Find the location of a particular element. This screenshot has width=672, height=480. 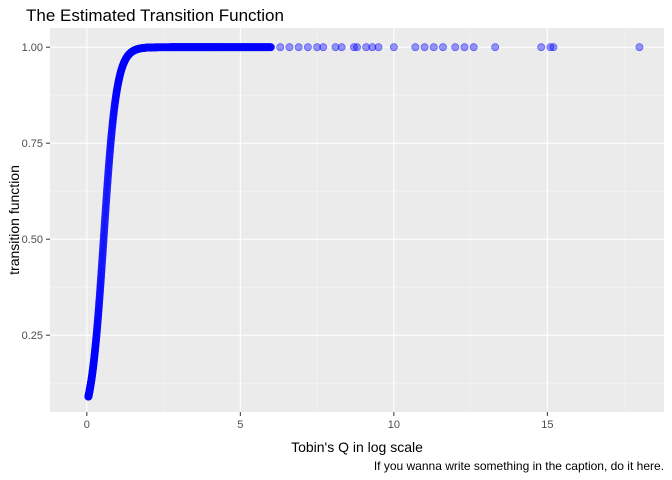

y-axis-title: transition function is located at coordinates (14, 220).